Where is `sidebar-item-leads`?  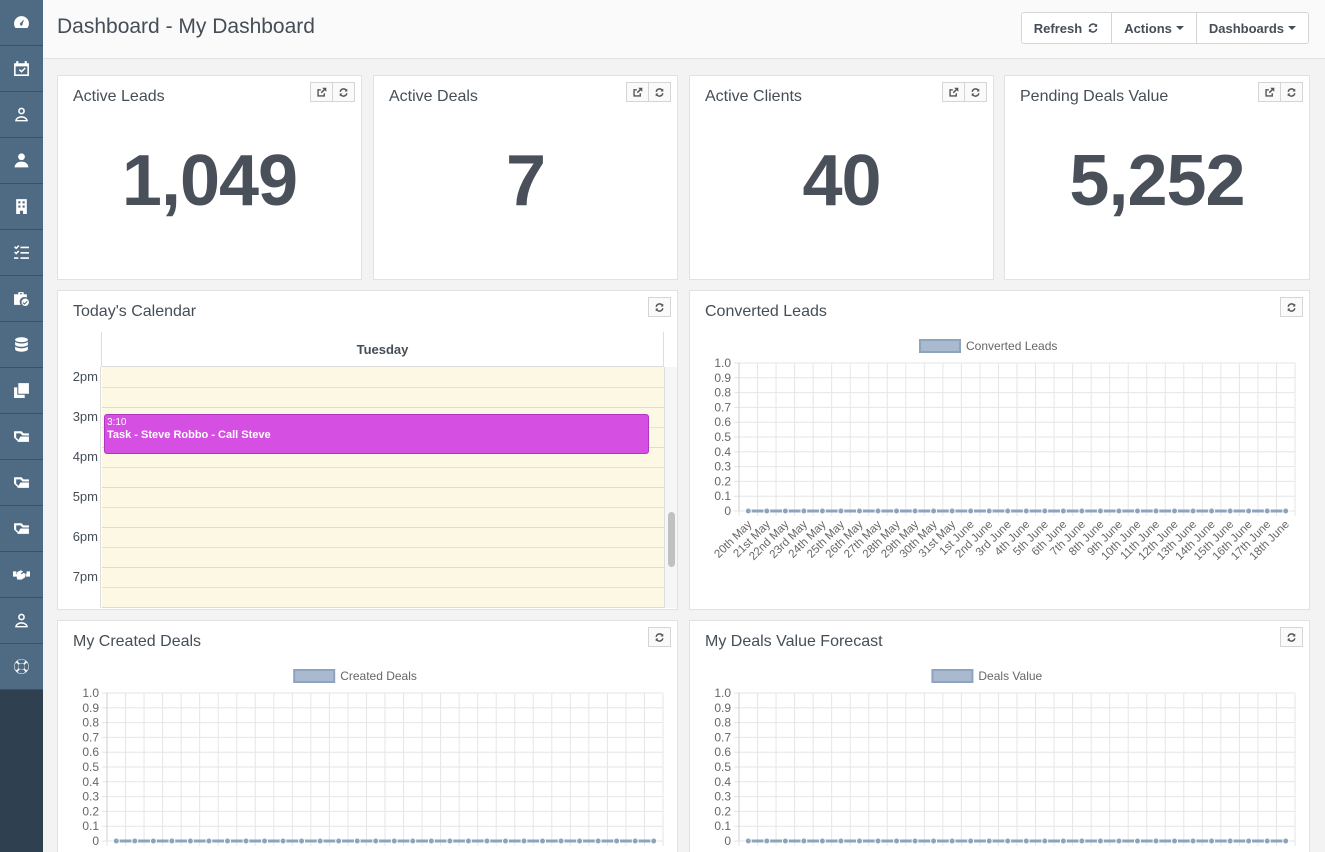 sidebar-item-leads is located at coordinates (21, 115).